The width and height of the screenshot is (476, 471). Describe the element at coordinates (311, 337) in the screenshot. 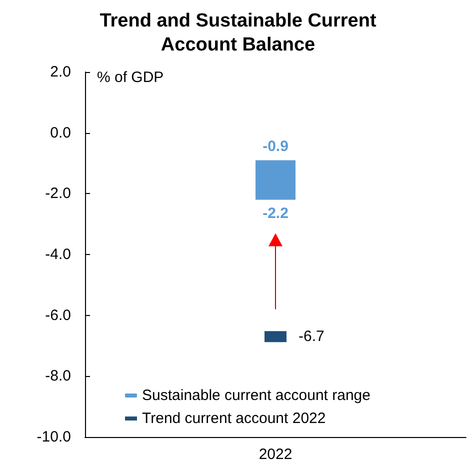

I see `data-label: -6.7` at that location.